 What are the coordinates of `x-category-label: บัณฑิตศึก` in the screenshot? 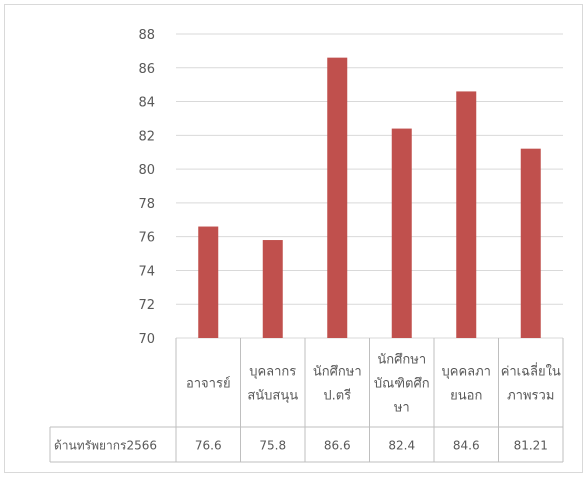 It's located at (402, 384).